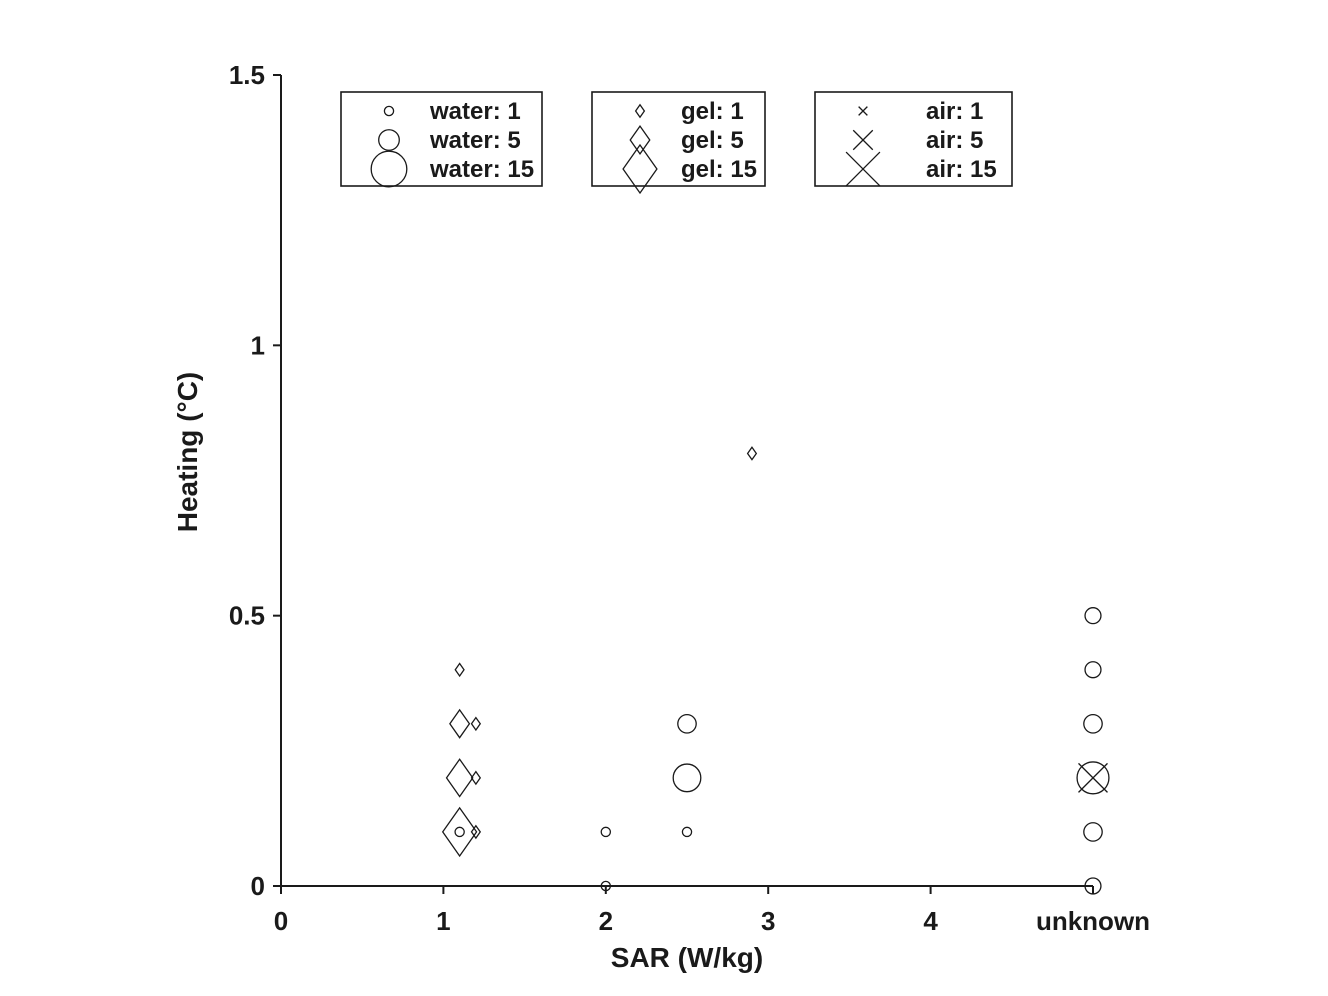  What do you see at coordinates (687, 957) in the screenshot?
I see `x-axis-label: SAR (W/kg)` at bounding box center [687, 957].